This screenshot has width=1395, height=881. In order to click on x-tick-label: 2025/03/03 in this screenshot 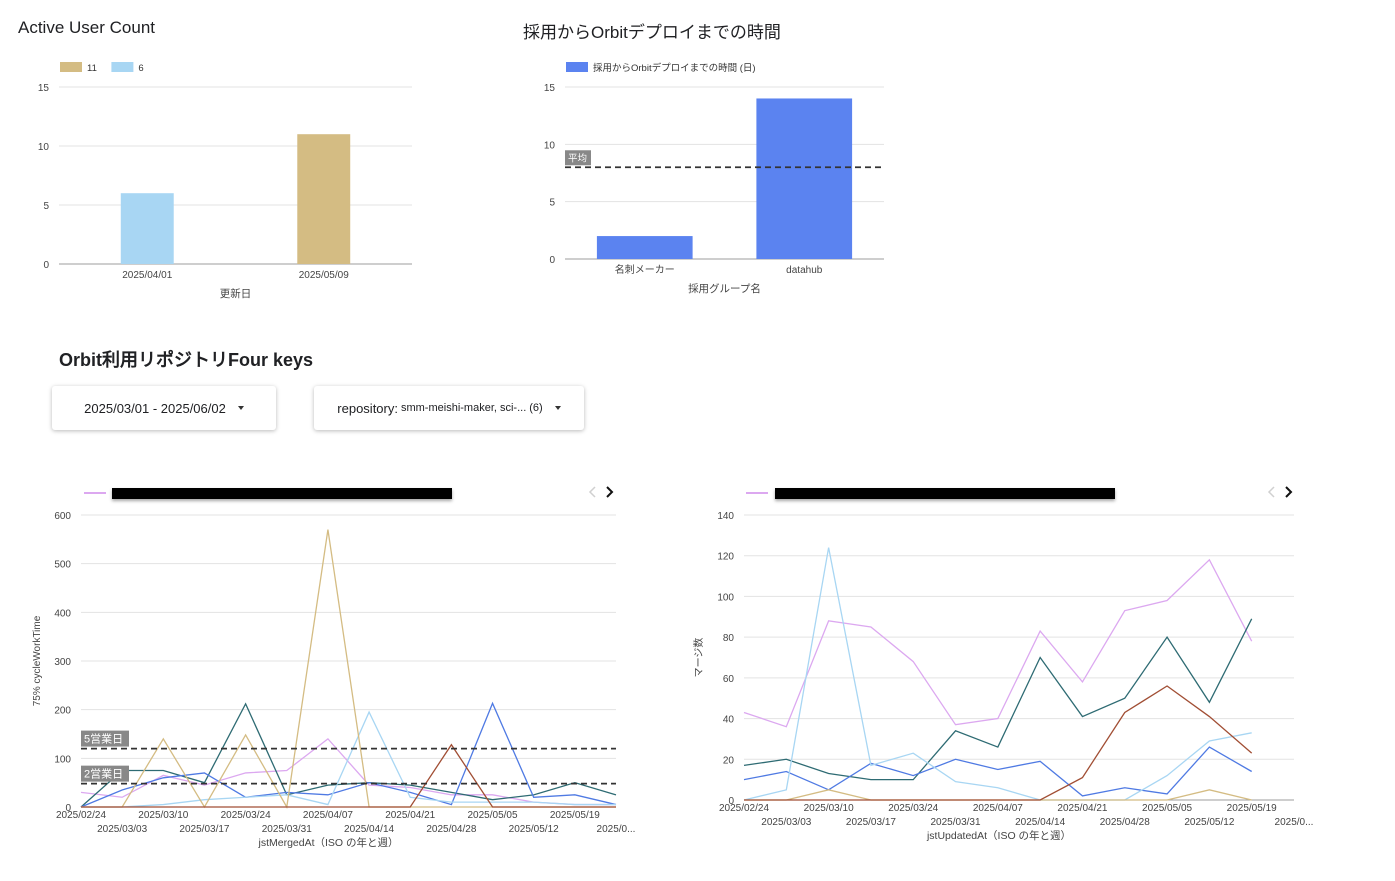, I will do `click(122, 829)`.